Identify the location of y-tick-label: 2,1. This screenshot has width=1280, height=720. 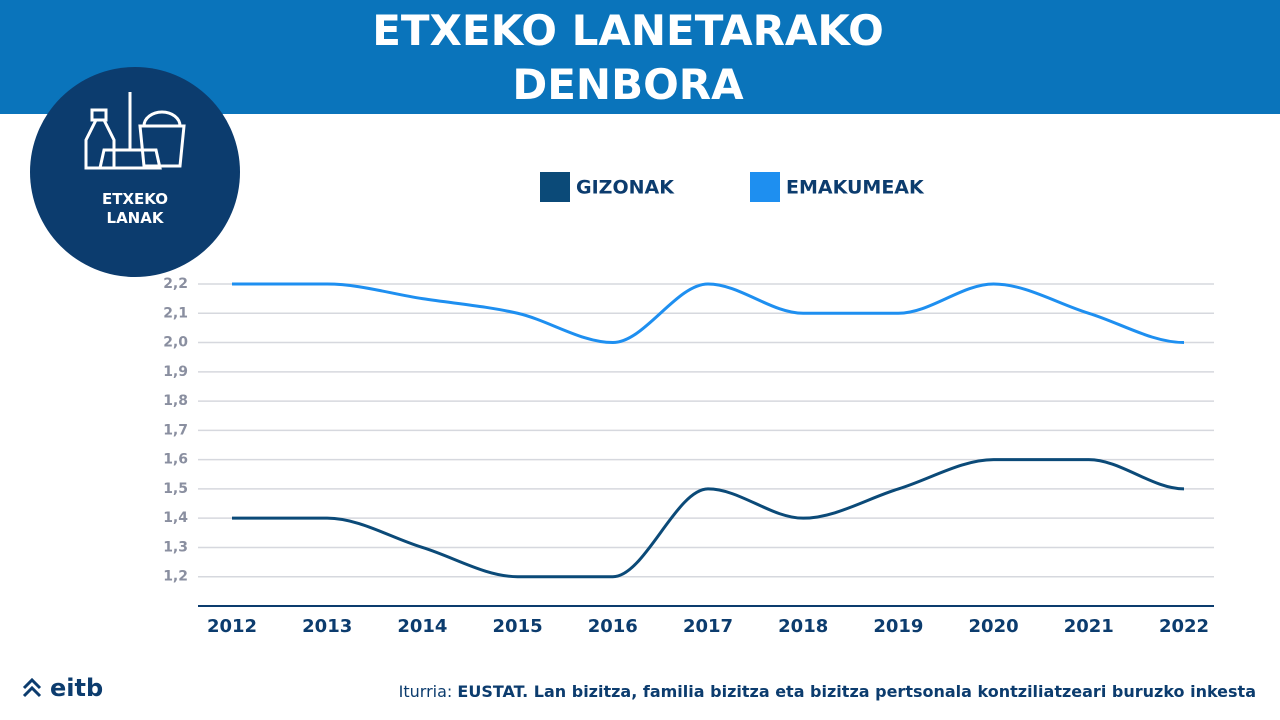
(175, 313).